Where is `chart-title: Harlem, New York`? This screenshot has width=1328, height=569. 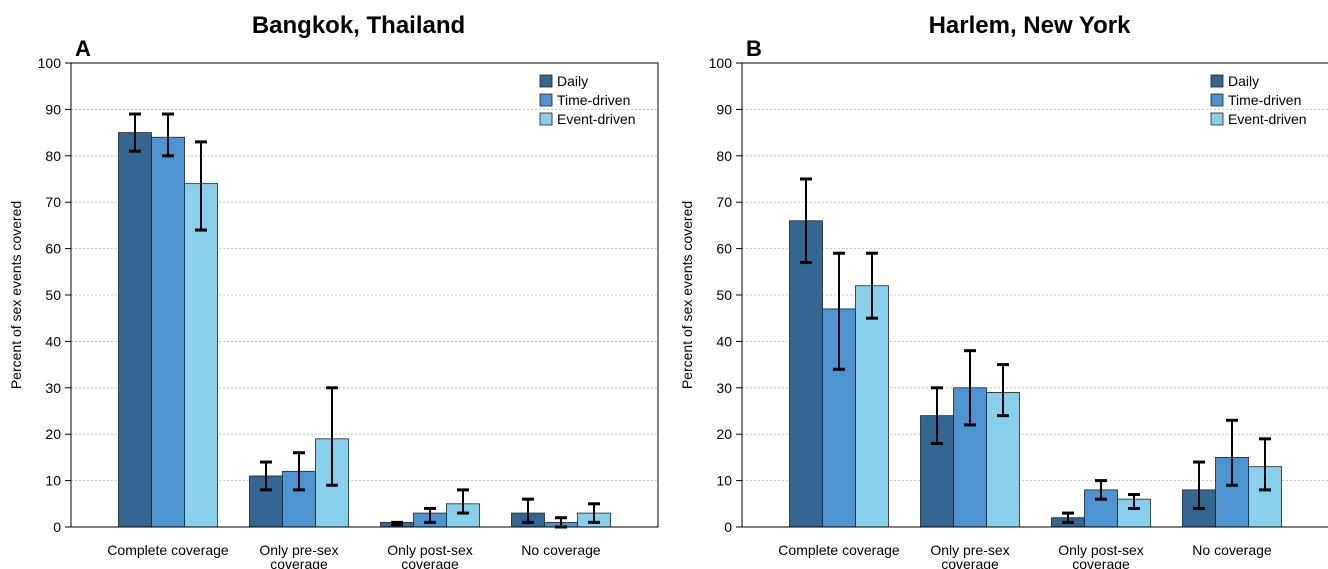 chart-title: Harlem, New York is located at coordinates (1030, 25).